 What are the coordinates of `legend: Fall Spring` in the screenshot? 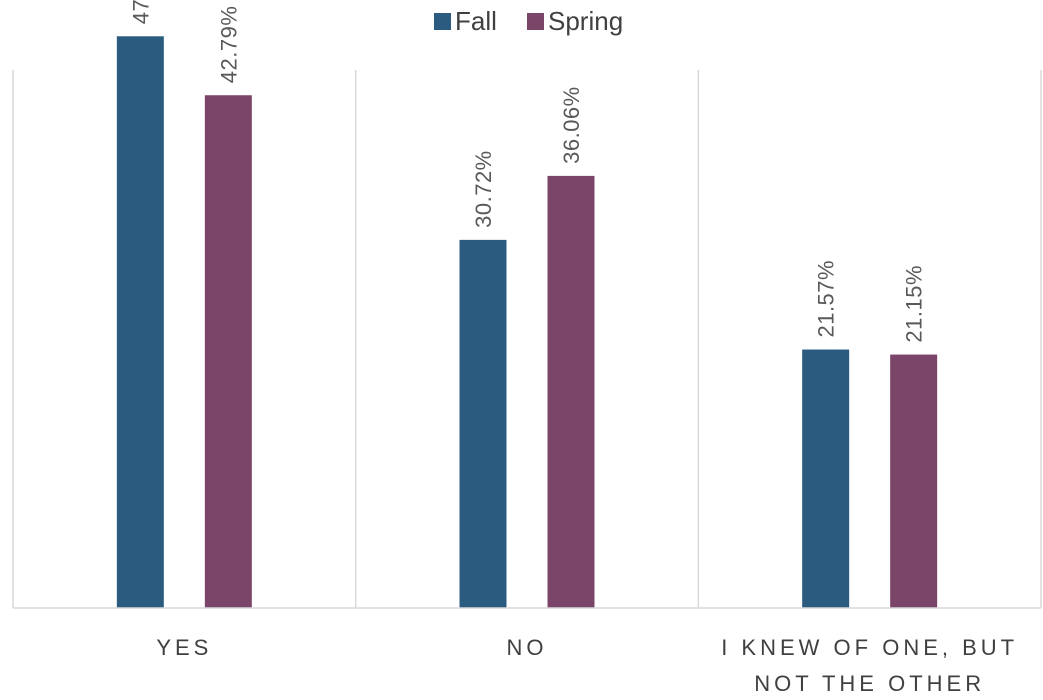 It's located at (528, 21).